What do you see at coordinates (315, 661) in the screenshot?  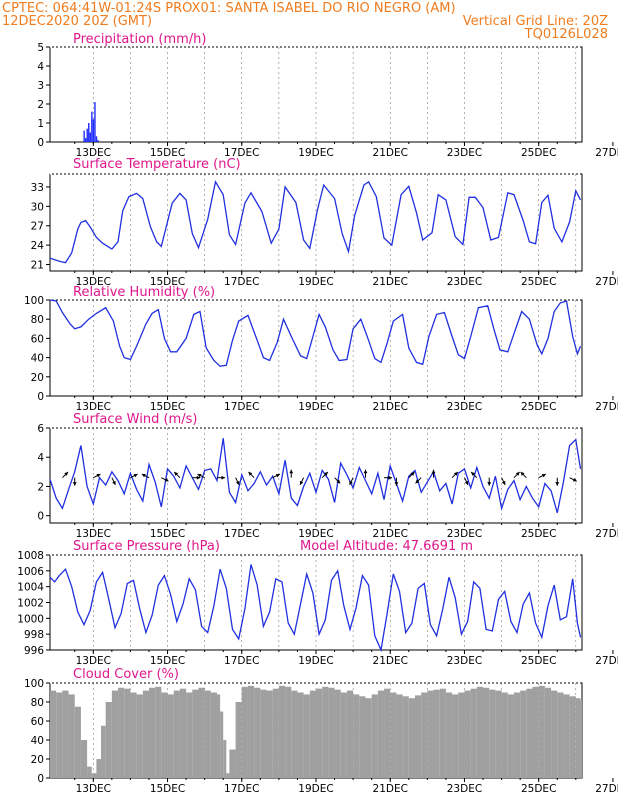 I see `pressure-xtick-label: 19DEC` at bounding box center [315, 661].